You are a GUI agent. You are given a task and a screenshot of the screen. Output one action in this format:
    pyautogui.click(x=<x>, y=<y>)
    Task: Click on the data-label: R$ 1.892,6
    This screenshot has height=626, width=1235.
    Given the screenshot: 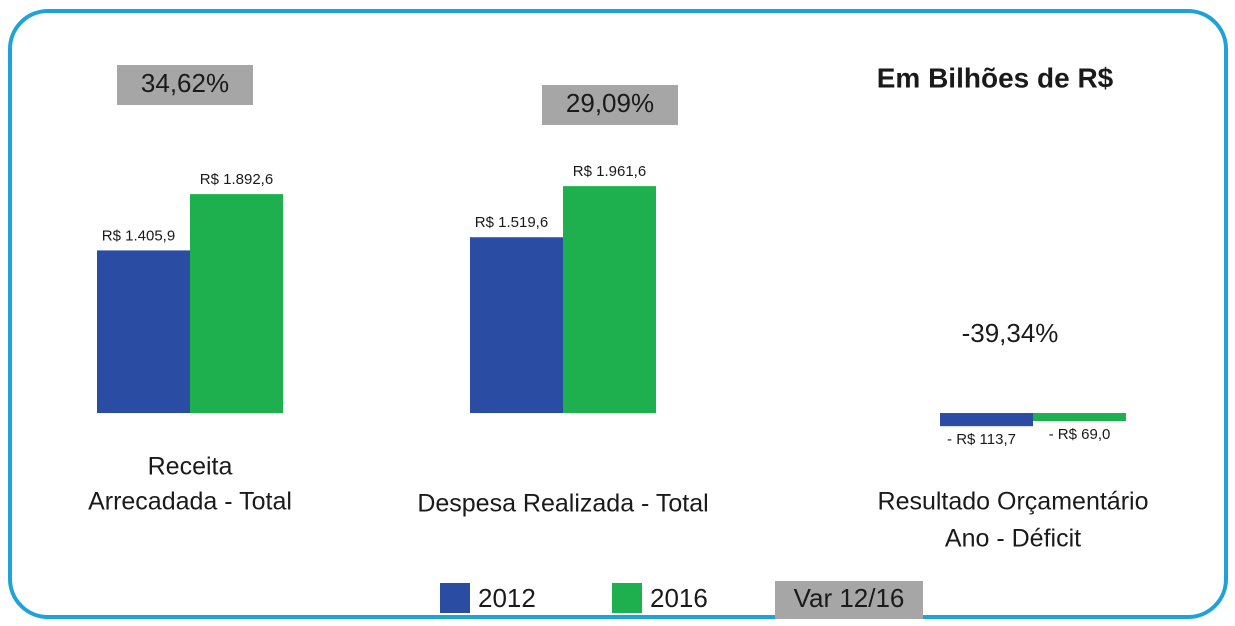 What is the action you would take?
    pyautogui.click(x=236, y=179)
    